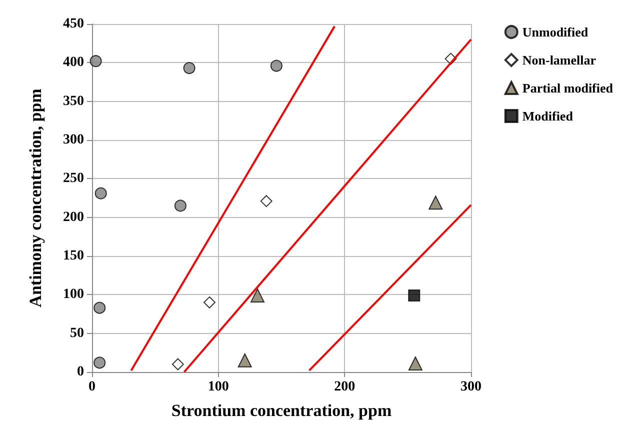 Image resolution: width=631 pixels, height=442 pixels. What do you see at coordinates (218, 387) in the screenshot?
I see `x-tick-label: 100` at bounding box center [218, 387].